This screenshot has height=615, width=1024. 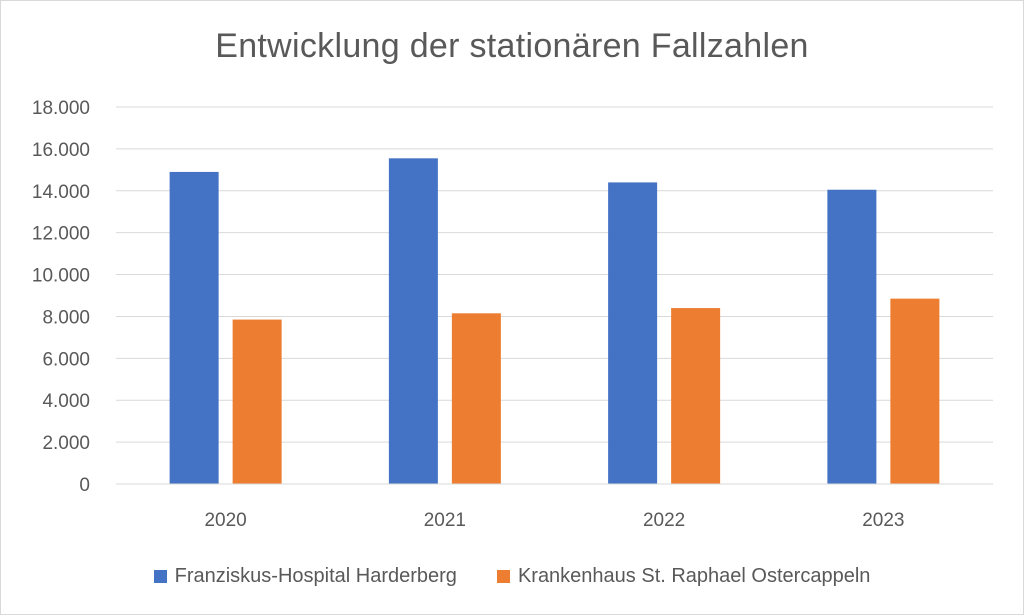 What do you see at coordinates (84, 485) in the screenshot?
I see `y-tick-label: 0` at bounding box center [84, 485].